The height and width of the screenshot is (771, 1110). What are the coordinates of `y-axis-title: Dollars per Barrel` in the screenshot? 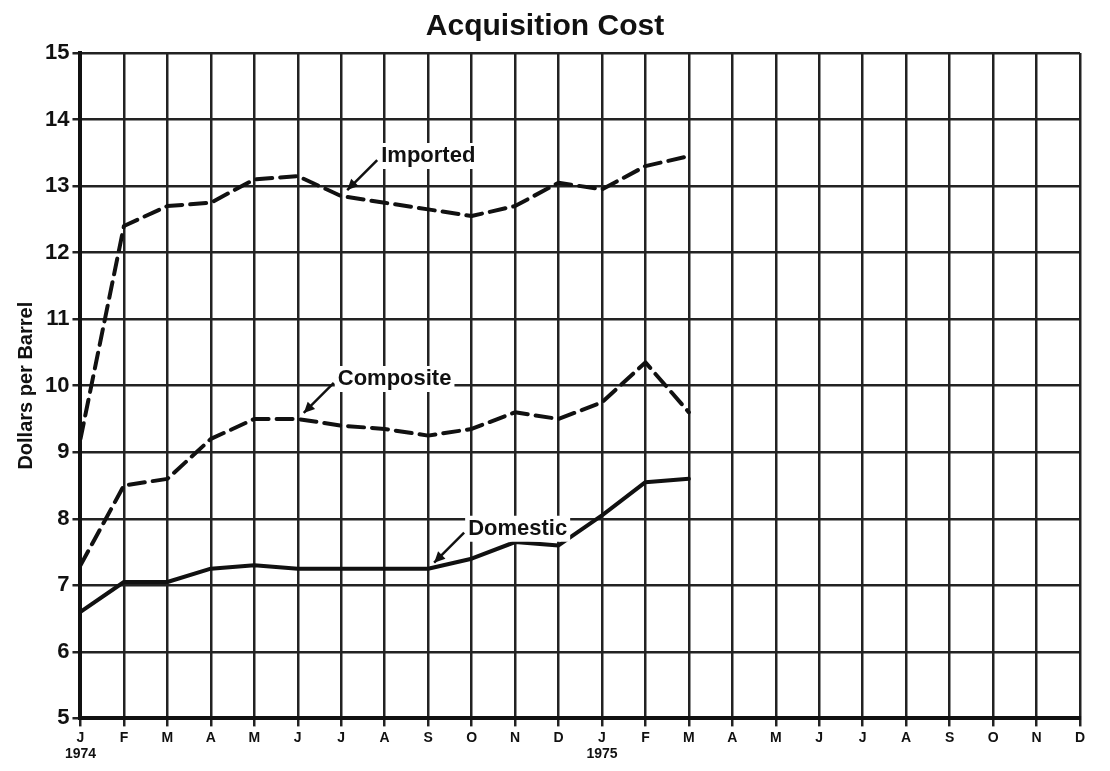 It's located at (24, 385).